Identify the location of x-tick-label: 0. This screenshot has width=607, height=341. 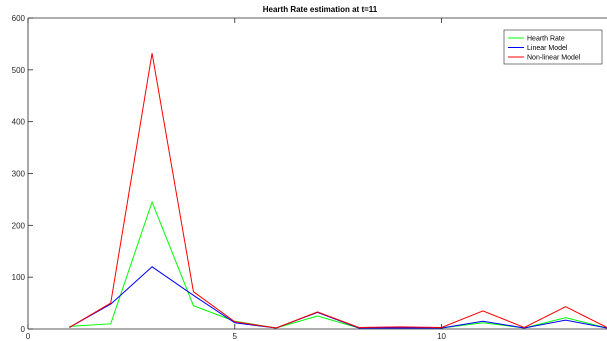
(28, 336).